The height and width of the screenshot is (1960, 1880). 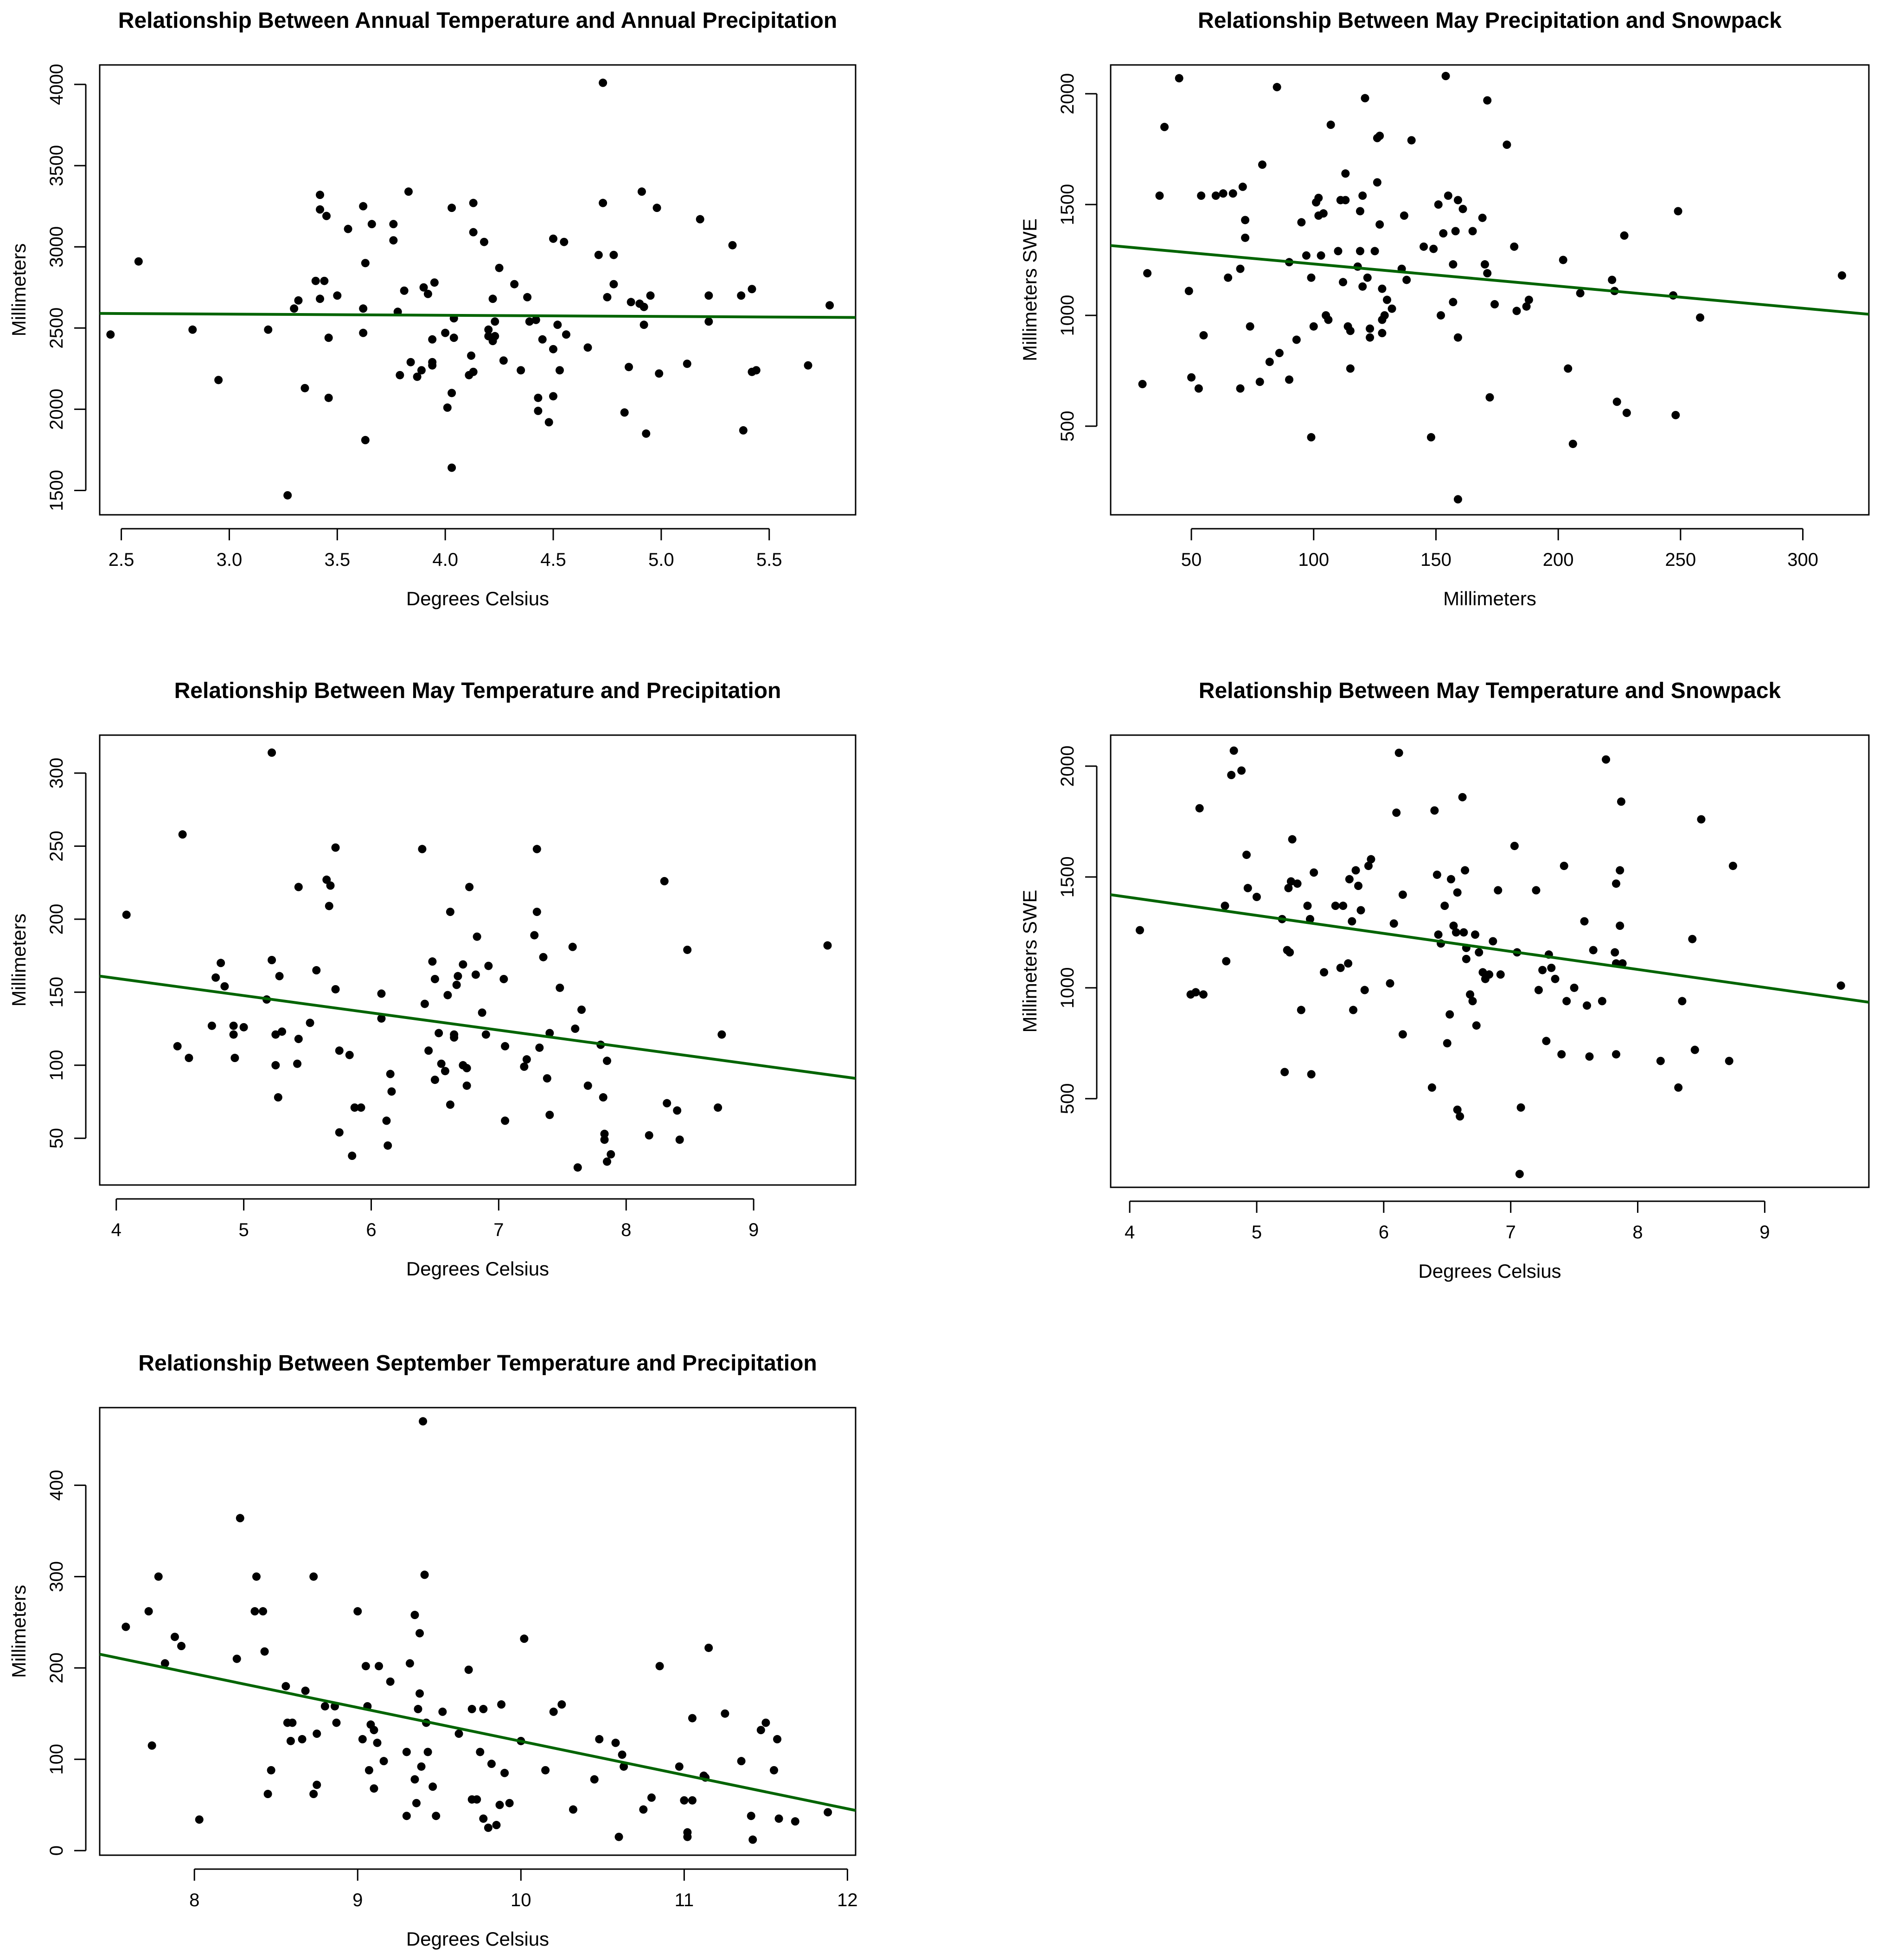 What do you see at coordinates (1030, 289) in the screenshot?
I see `y-axis-label: Millimeters SWE` at bounding box center [1030, 289].